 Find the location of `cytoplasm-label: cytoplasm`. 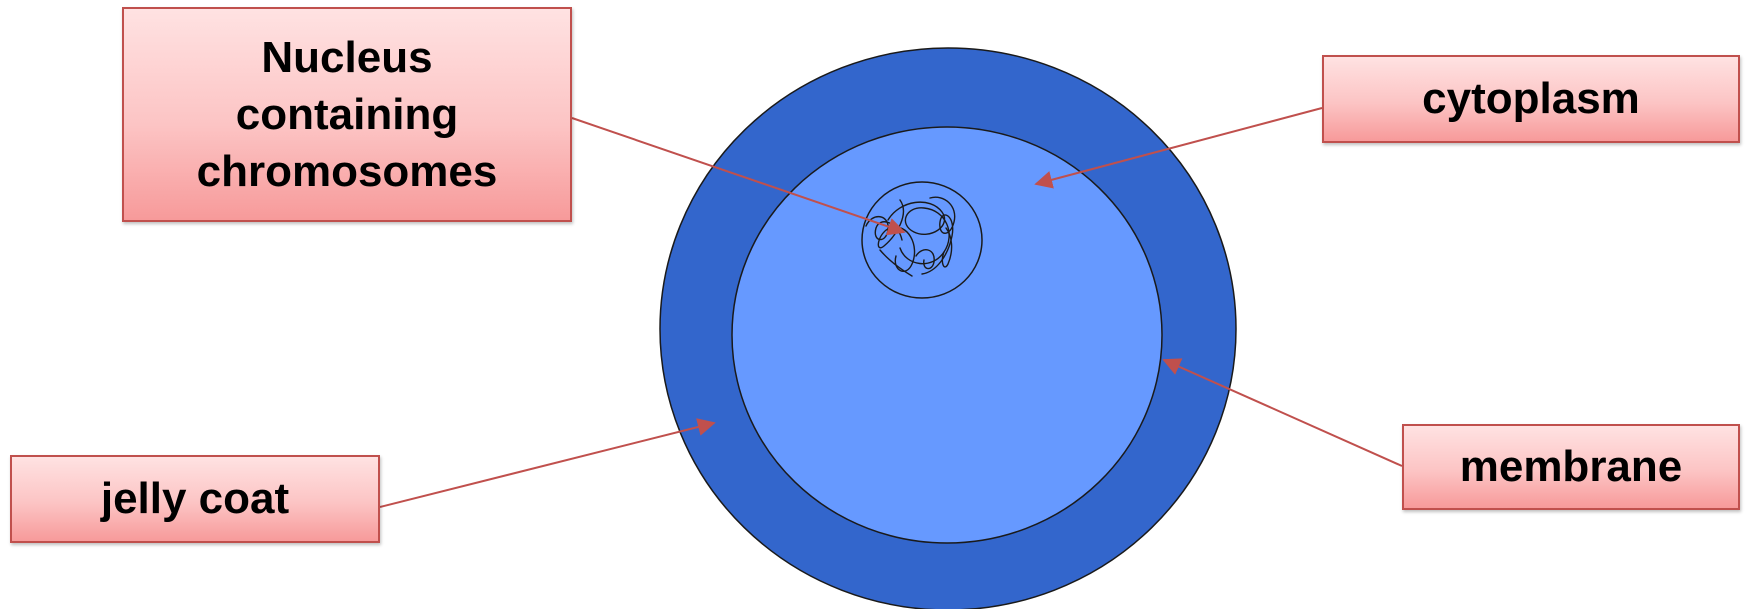

cytoplasm-label: cytoplasm is located at coordinates (1531, 99).